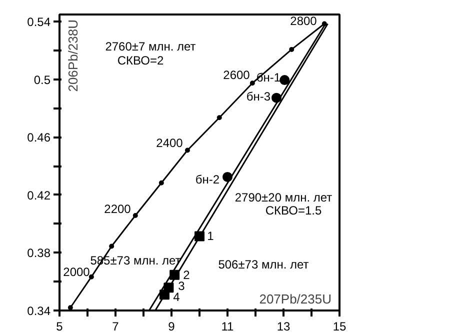  What do you see at coordinates (39, 253) in the screenshot?
I see `y-tick-label: 0.38` at bounding box center [39, 253].